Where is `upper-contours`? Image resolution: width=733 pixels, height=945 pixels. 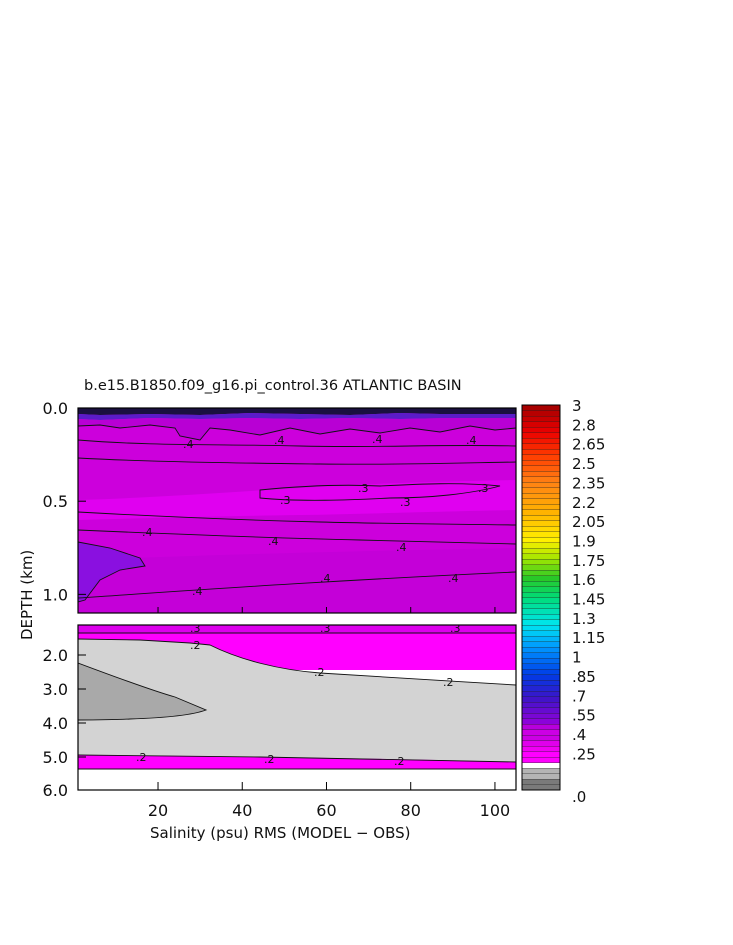 upper-contours is located at coordinates (297, 513).